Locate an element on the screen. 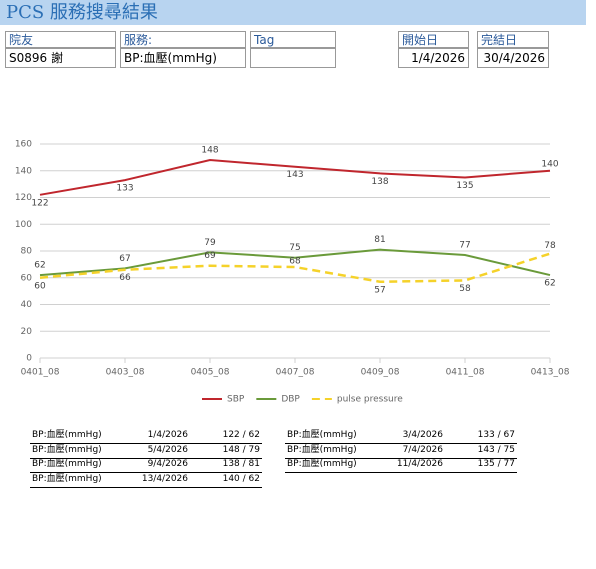 Image resolution: width=596 pixels, height=569 pixels. result-row: BP:血壓(mmHg) 11/4/2026 135 / 77 is located at coordinates (401, 465).